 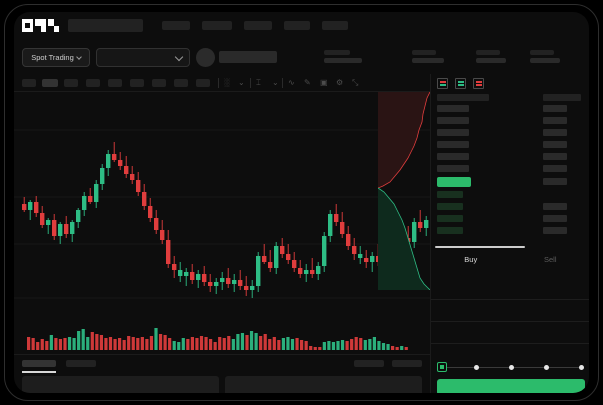 I want to click on settings-gear-icon: ⚙, so click(x=340, y=82).